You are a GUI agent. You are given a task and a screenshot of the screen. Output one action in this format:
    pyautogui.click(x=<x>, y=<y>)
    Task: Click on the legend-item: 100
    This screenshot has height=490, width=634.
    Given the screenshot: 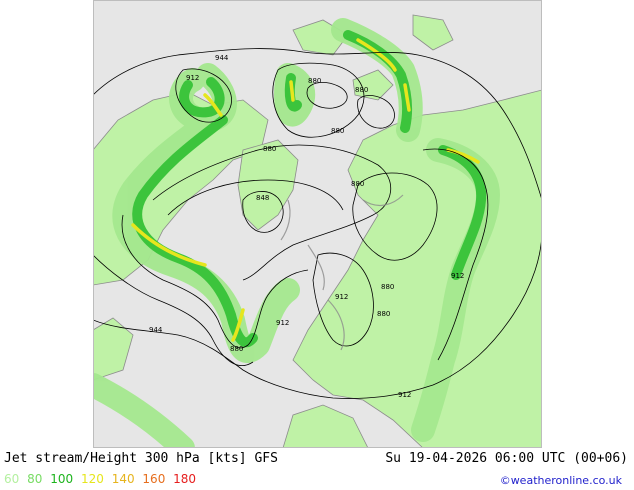 What is the action you would take?
    pyautogui.click(x=62, y=479)
    